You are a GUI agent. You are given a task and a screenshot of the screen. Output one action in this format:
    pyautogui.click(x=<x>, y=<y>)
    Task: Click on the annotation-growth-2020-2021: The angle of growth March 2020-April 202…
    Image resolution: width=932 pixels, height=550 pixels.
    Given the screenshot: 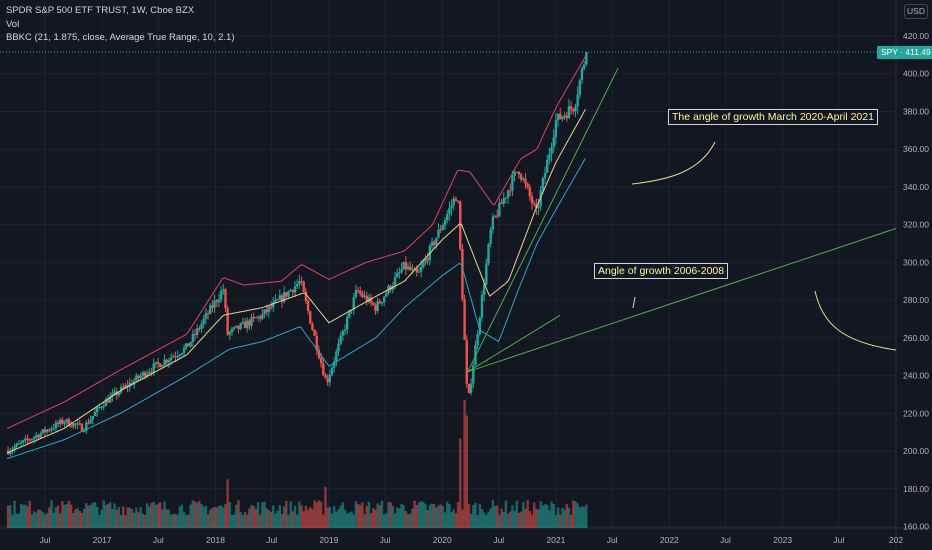 What is the action you would take?
    pyautogui.click(x=773, y=117)
    